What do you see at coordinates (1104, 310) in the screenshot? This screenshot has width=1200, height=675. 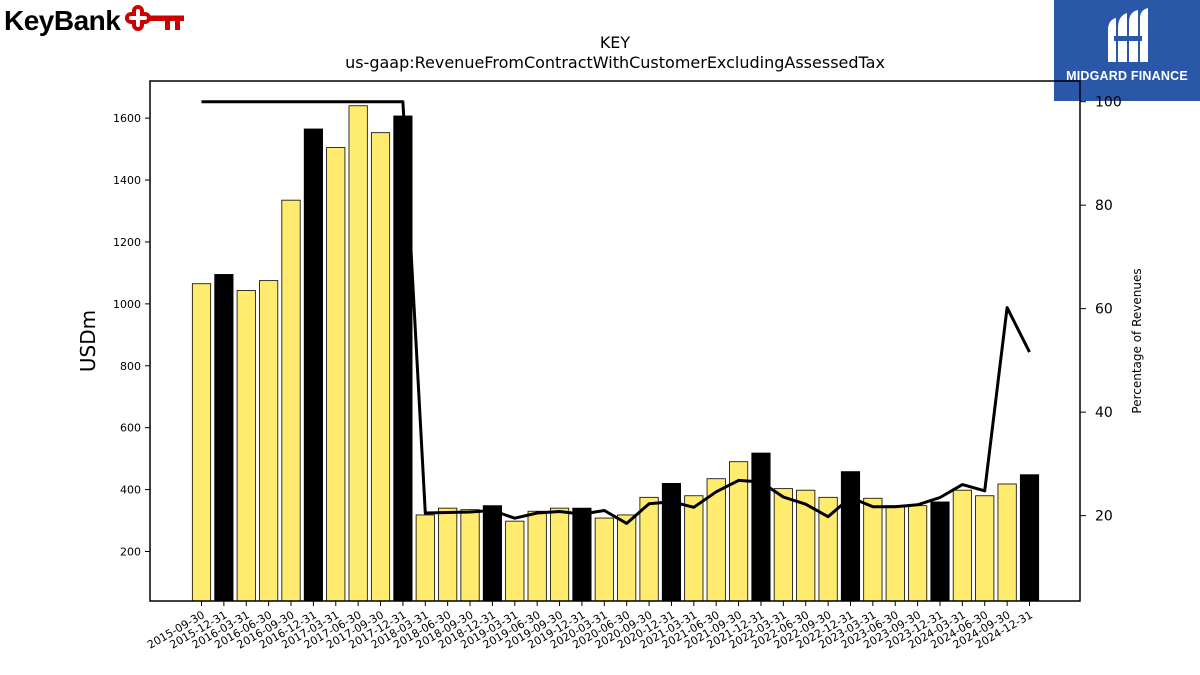 I see `y2-tick-label: 60` at bounding box center [1104, 310].